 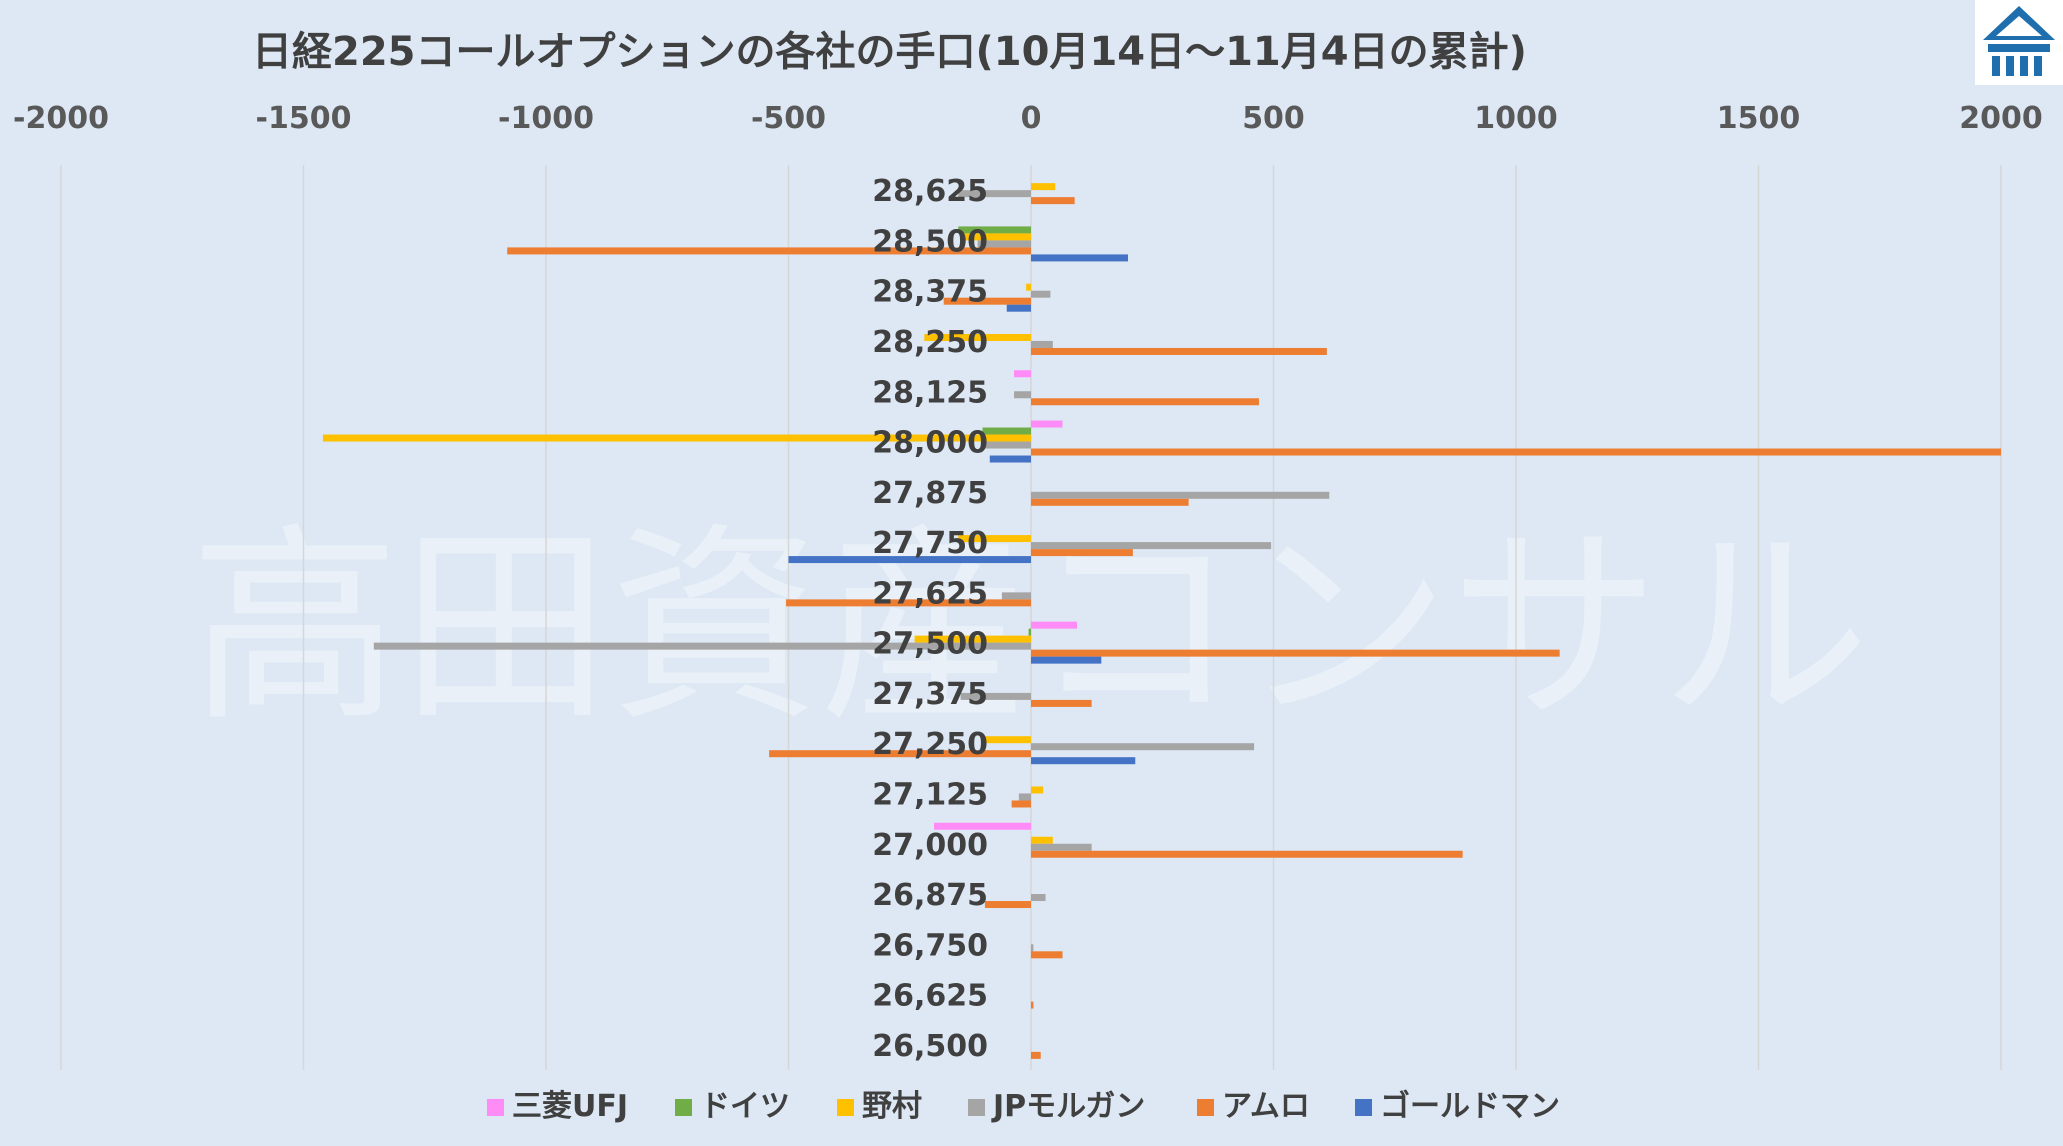 What do you see at coordinates (930, 1046) in the screenshot?
I see `category-label: 26,500` at bounding box center [930, 1046].